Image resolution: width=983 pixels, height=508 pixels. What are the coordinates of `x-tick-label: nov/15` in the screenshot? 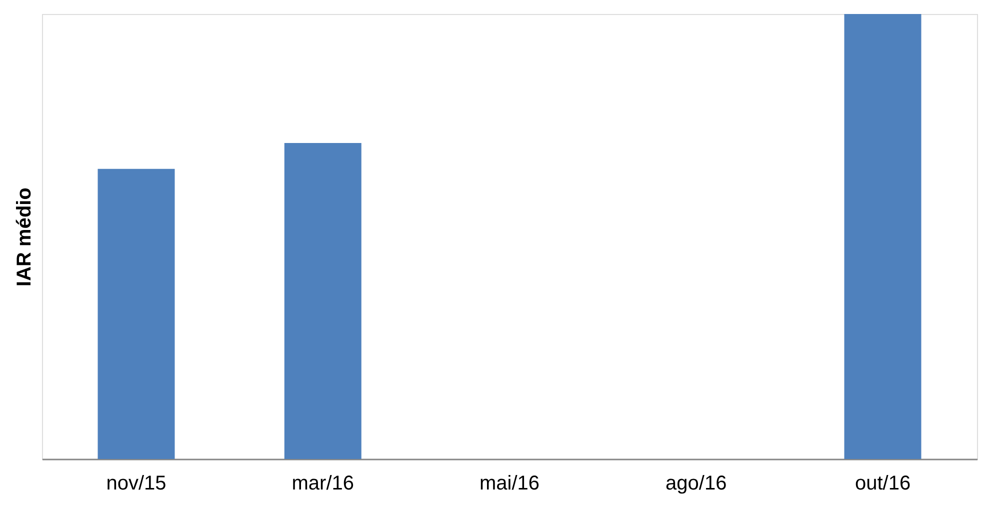 It's located at (136, 483).